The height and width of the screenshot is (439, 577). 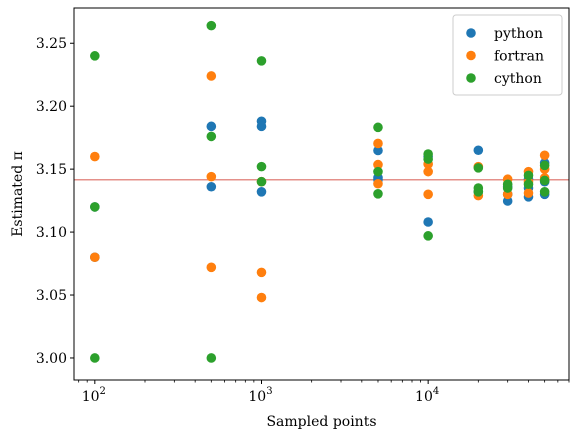 I want to click on y-tick-label: 3.10, so click(x=51, y=233).